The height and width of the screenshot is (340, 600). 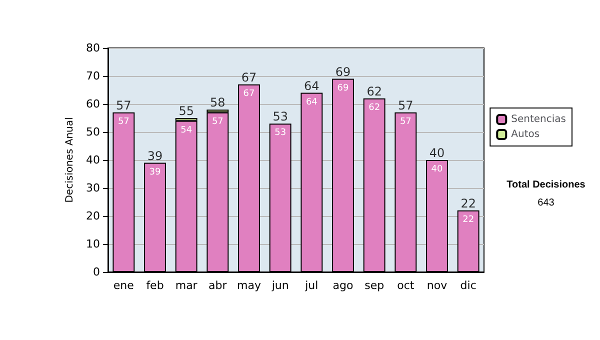 What do you see at coordinates (374, 91) in the screenshot?
I see `total-label: 62` at bounding box center [374, 91].